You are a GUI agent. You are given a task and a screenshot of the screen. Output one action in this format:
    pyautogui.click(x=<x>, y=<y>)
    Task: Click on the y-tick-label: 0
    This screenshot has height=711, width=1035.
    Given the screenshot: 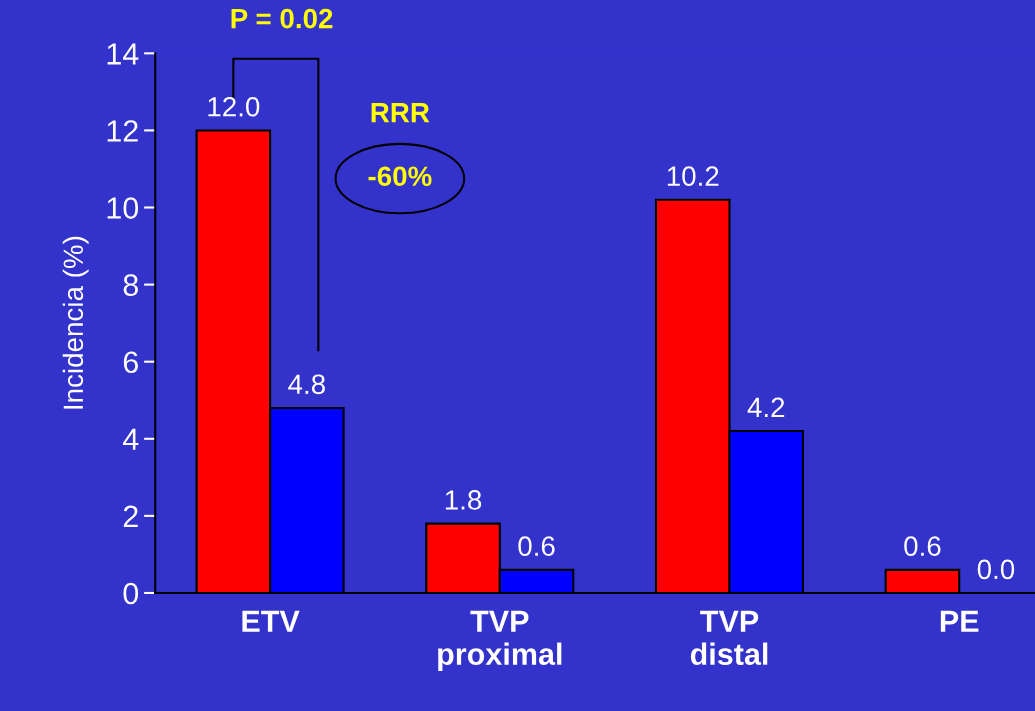 What is the action you would take?
    pyautogui.click(x=131, y=593)
    